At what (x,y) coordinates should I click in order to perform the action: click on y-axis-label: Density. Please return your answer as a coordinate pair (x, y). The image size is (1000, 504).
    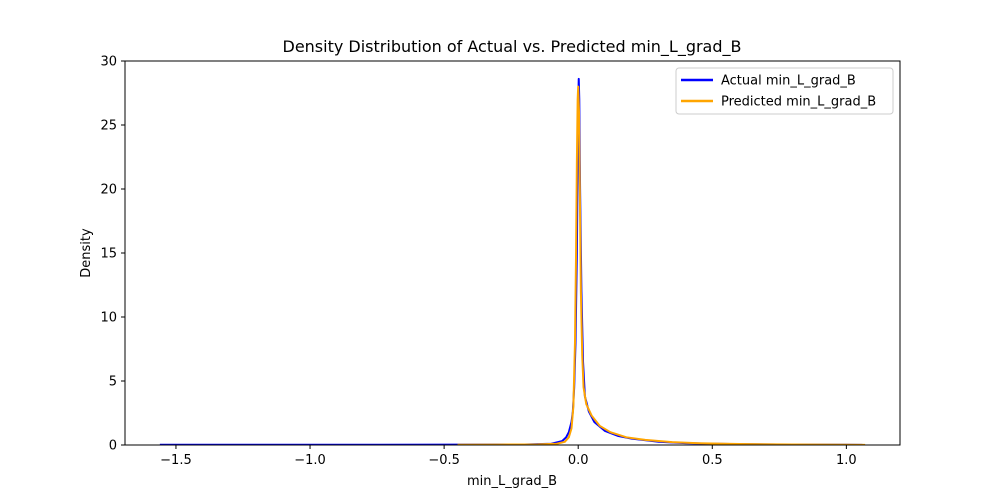
    Looking at the image, I should click on (86, 253).